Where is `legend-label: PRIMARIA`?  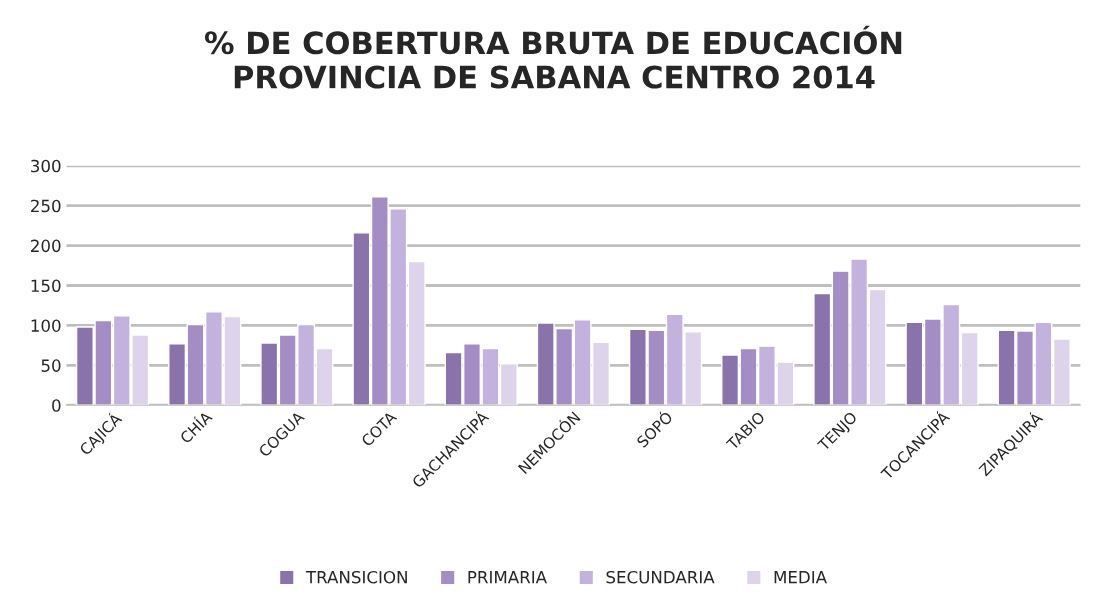 legend-label: PRIMARIA is located at coordinates (507, 577).